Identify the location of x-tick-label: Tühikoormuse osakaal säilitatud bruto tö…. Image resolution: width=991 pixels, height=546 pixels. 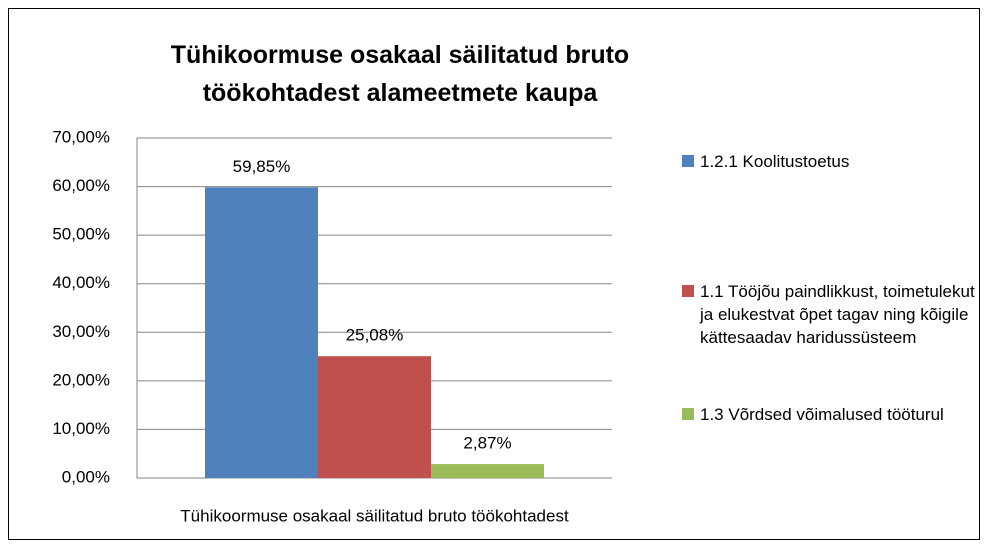
(374, 515).